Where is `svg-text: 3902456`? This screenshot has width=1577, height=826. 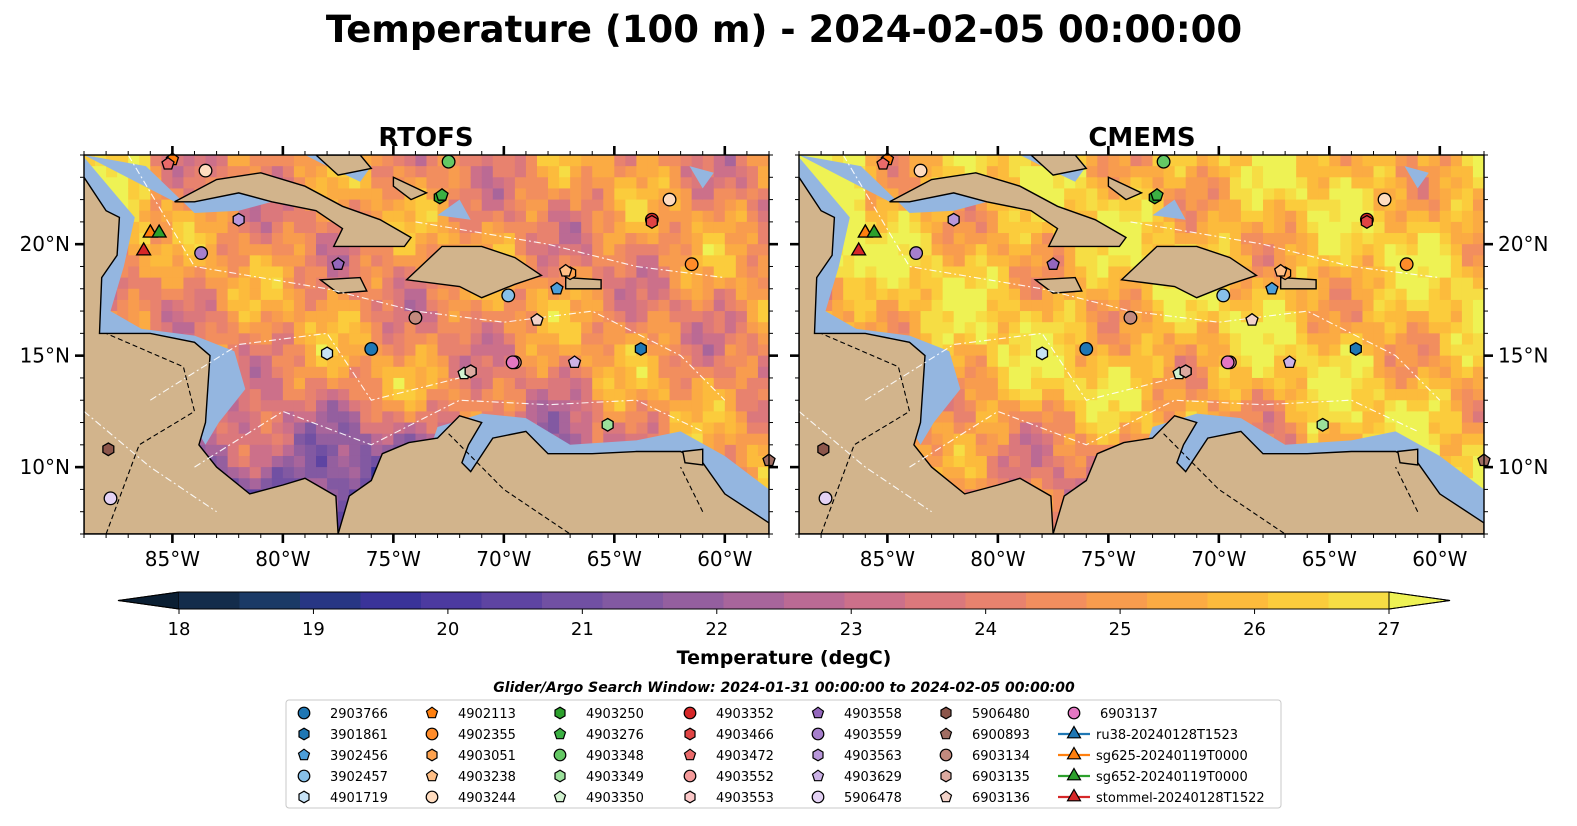
svg-text: 3902456 is located at coordinates (359, 756).